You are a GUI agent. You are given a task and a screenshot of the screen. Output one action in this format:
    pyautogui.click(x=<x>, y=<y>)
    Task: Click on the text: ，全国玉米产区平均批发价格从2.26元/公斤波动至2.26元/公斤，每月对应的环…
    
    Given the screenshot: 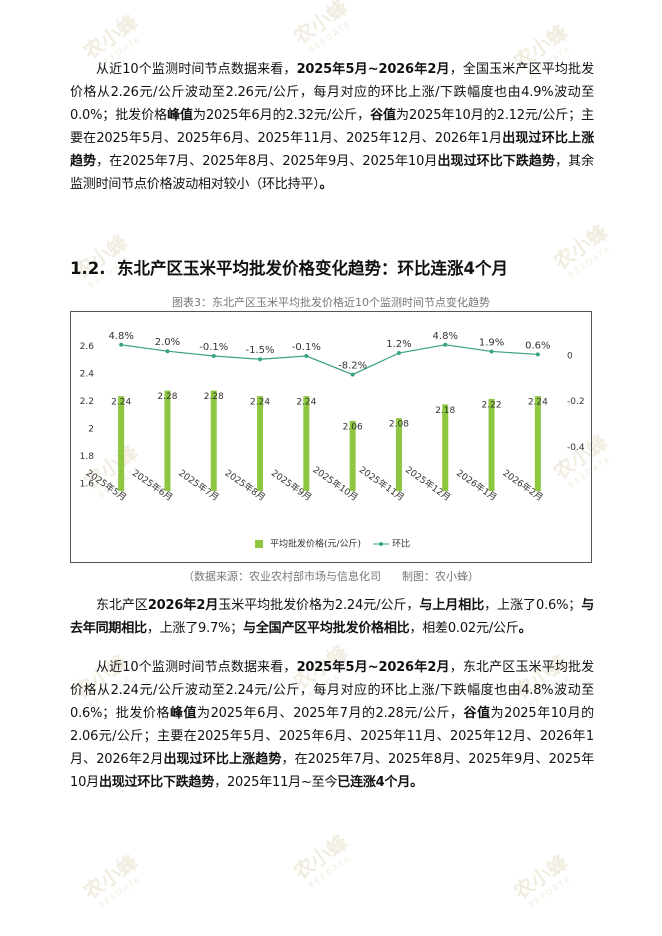 What is the action you would take?
    pyautogui.click(x=332, y=92)
    